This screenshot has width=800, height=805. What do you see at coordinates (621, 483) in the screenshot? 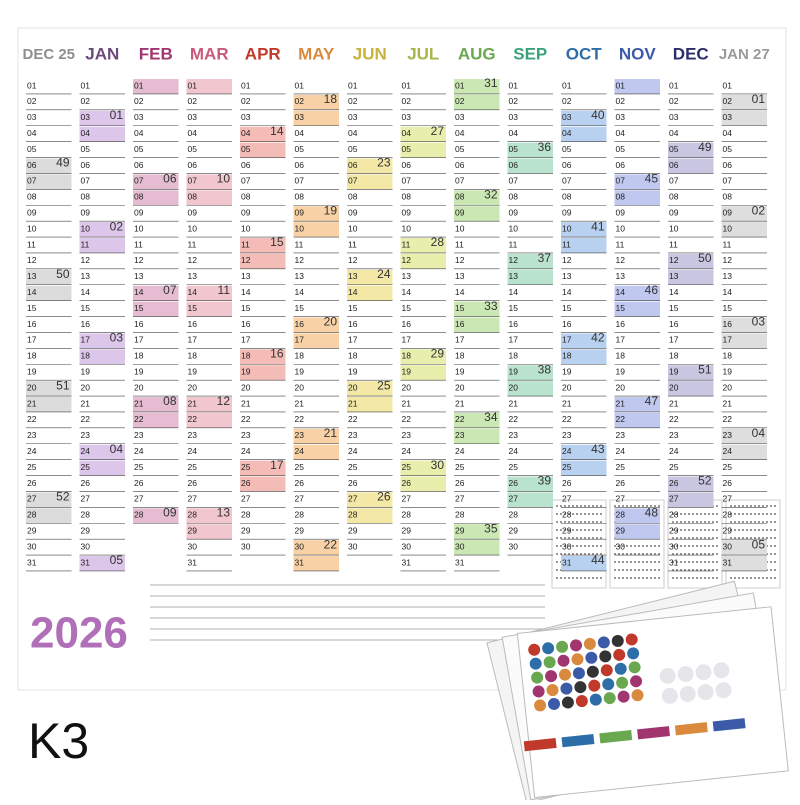
I see `day-number: 26` at bounding box center [621, 483].